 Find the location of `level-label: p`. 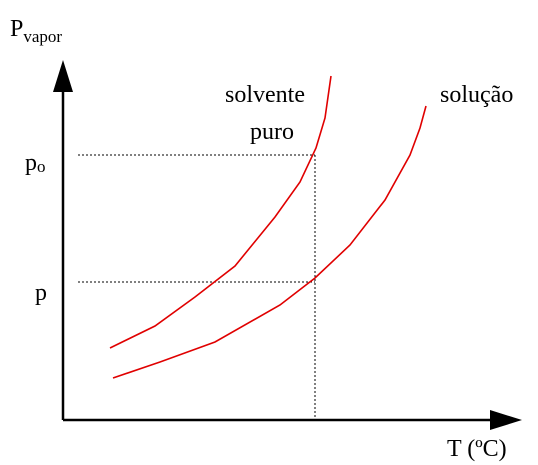

level-label: p is located at coordinates (41, 293).